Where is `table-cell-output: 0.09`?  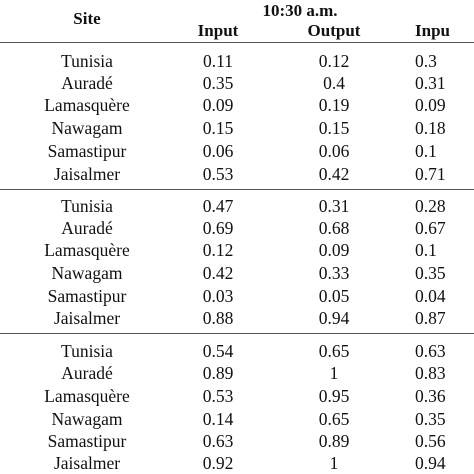
table-cell-output: 0.09 is located at coordinates (334, 250).